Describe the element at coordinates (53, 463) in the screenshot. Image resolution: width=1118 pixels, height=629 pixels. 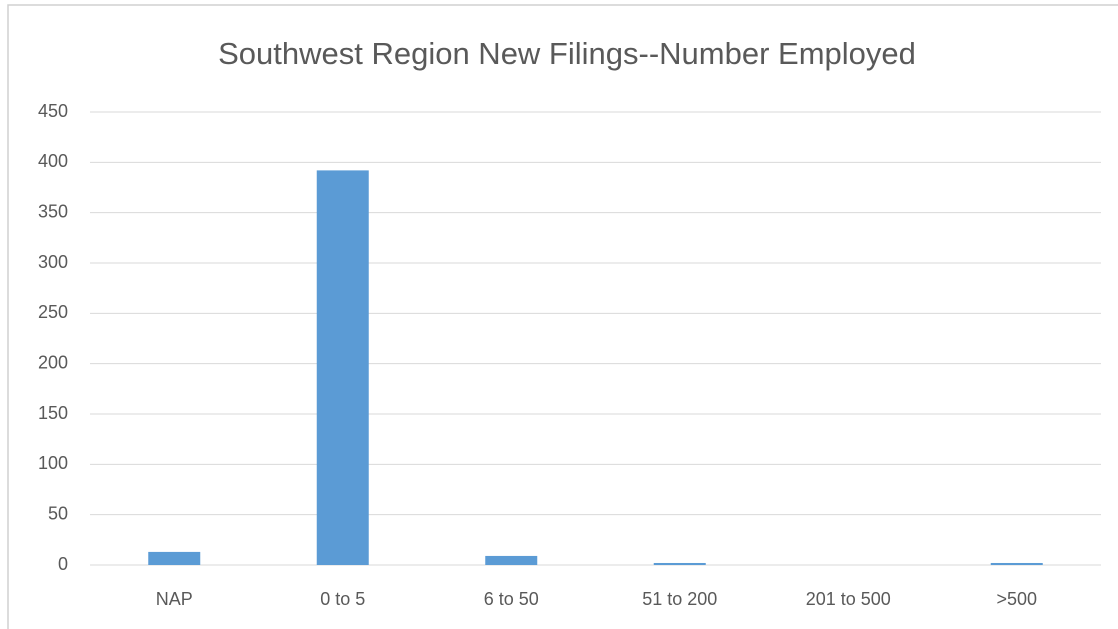
I see `y-tick-label: 100` at that location.